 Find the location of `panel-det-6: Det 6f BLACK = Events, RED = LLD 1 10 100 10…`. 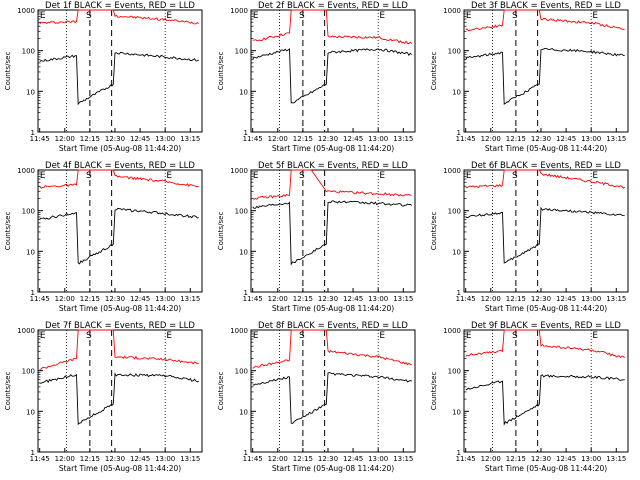

panel-det-6: Det 6f BLACK = Events, RED = LLD 1 10 100 10… is located at coordinates (532, 240).